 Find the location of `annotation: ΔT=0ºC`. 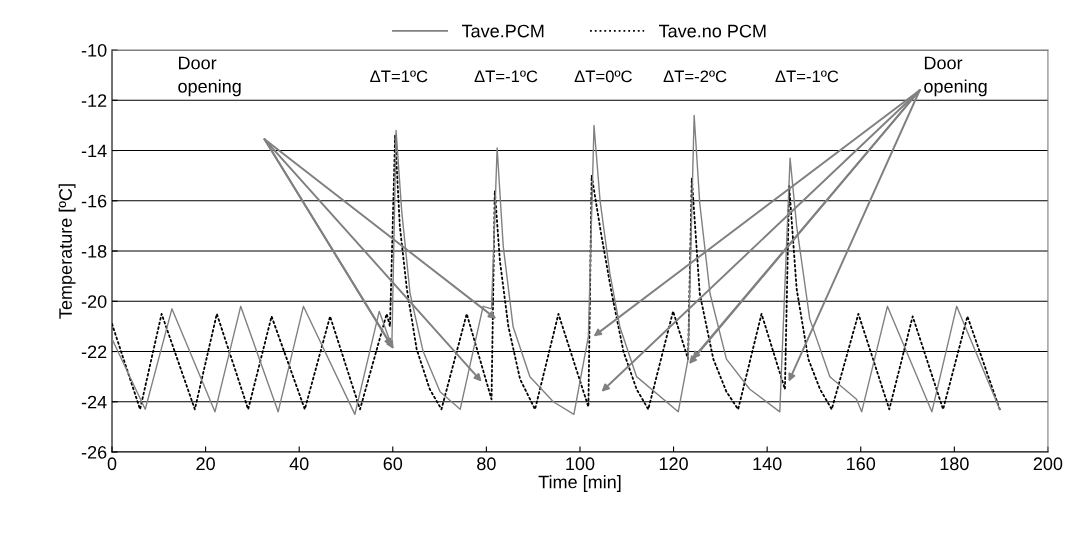

annotation: ΔT=0ºC is located at coordinates (603, 76).